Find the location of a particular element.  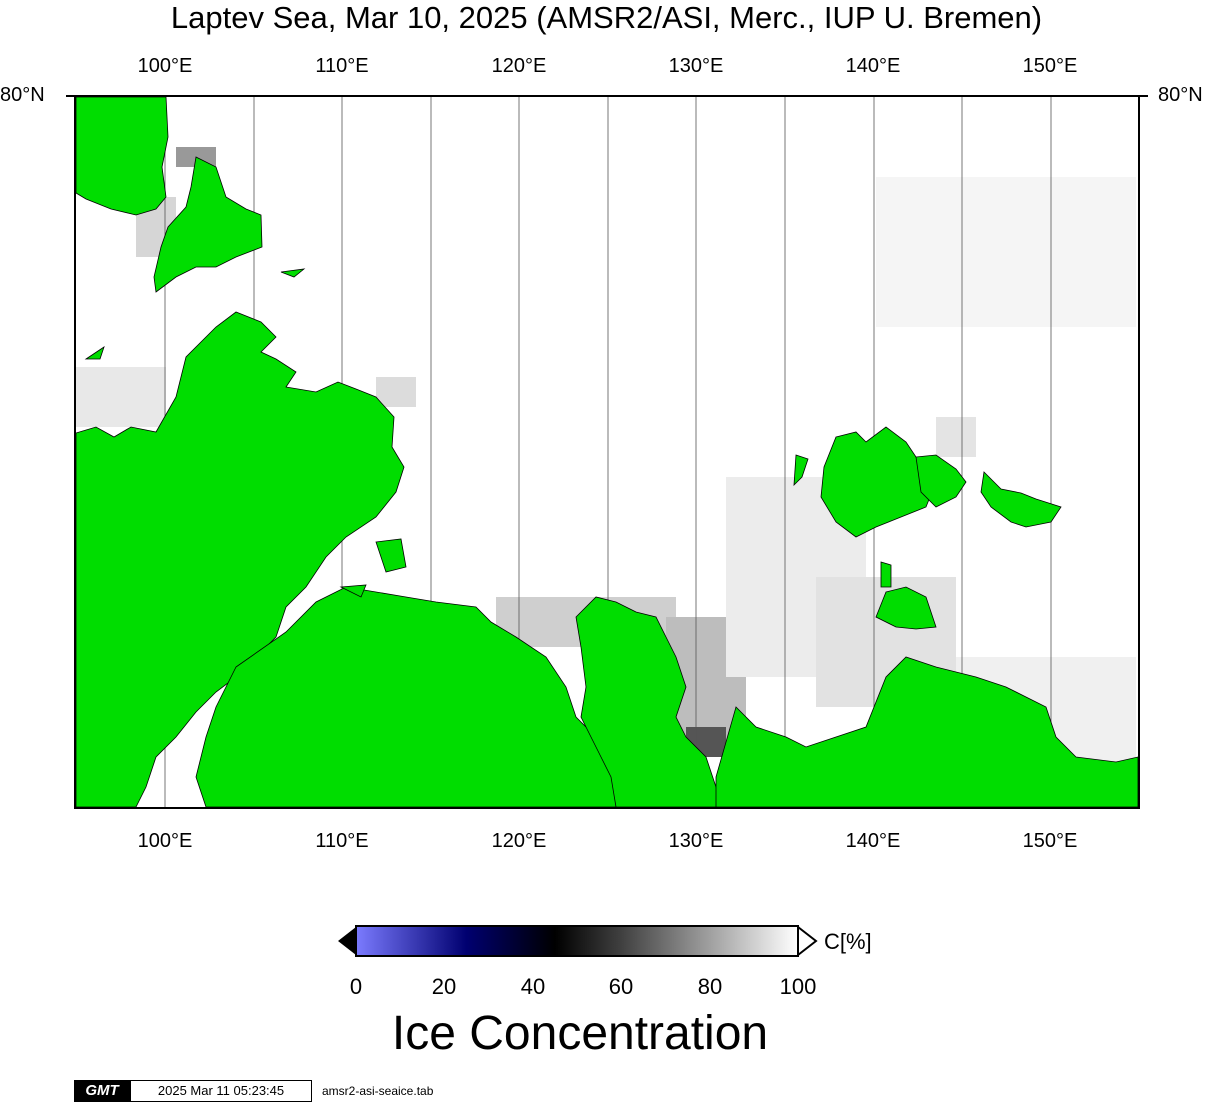

land-new-siberia-island is located at coordinates (941, 481).